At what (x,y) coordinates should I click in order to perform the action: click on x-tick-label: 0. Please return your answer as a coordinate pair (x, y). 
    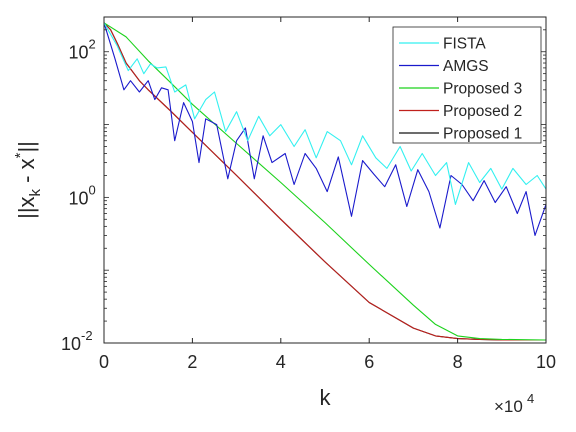
    Looking at the image, I should click on (104, 362).